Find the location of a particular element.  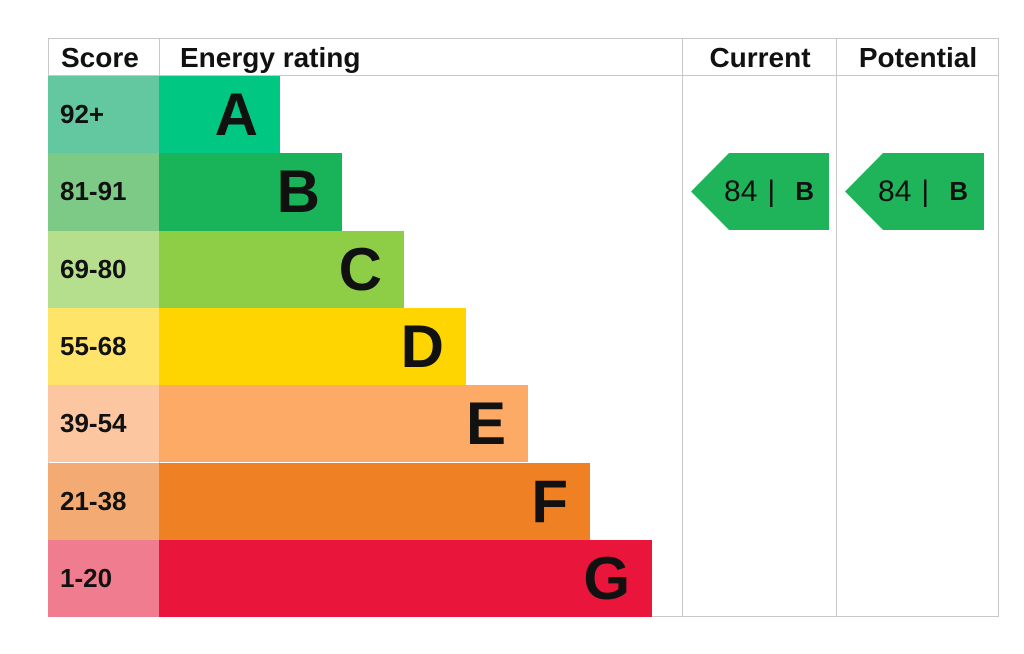

header-energy-rating: Energy rating is located at coordinates (270, 57).